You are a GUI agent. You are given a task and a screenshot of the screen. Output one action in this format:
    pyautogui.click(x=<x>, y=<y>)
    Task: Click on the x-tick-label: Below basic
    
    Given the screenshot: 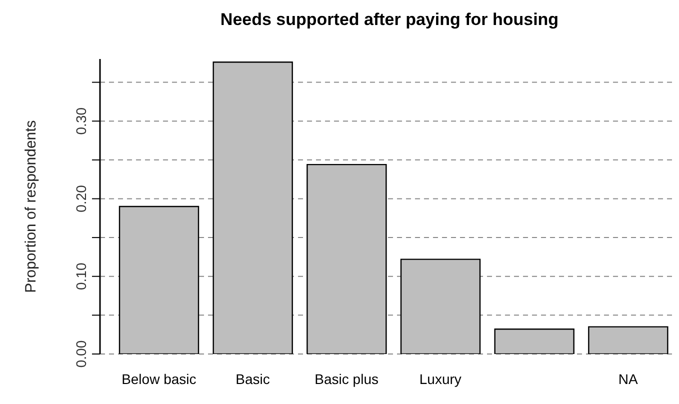 What is the action you would take?
    pyautogui.click(x=159, y=378)
    